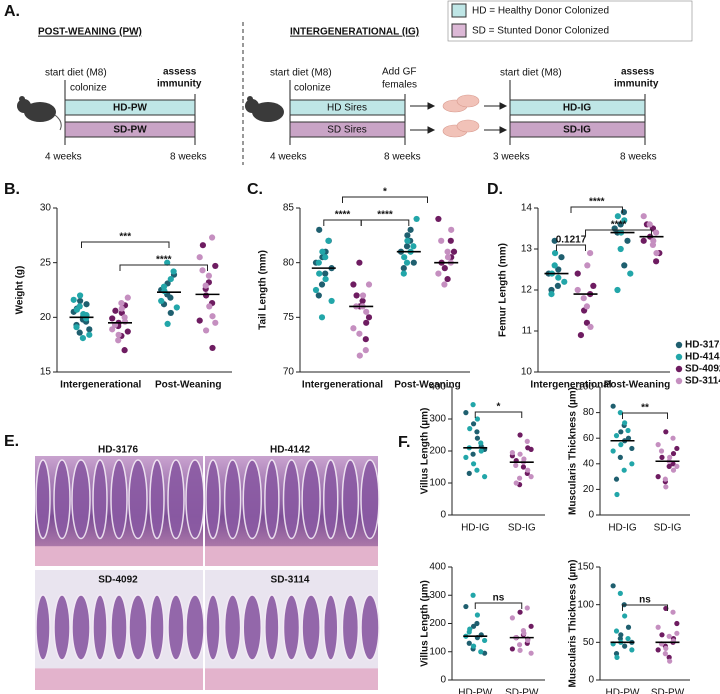  I want to click on y-axis-title: Weight (g), so click(20, 290).